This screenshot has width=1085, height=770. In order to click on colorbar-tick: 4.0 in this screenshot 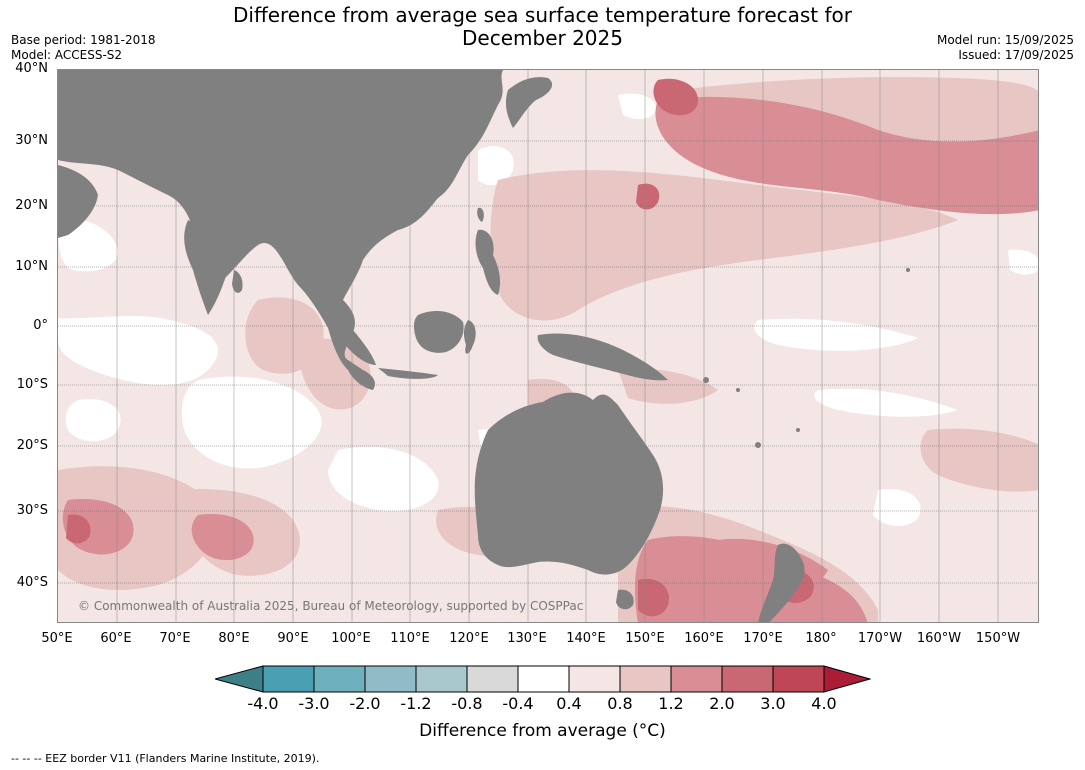, I will do `click(824, 703)`.